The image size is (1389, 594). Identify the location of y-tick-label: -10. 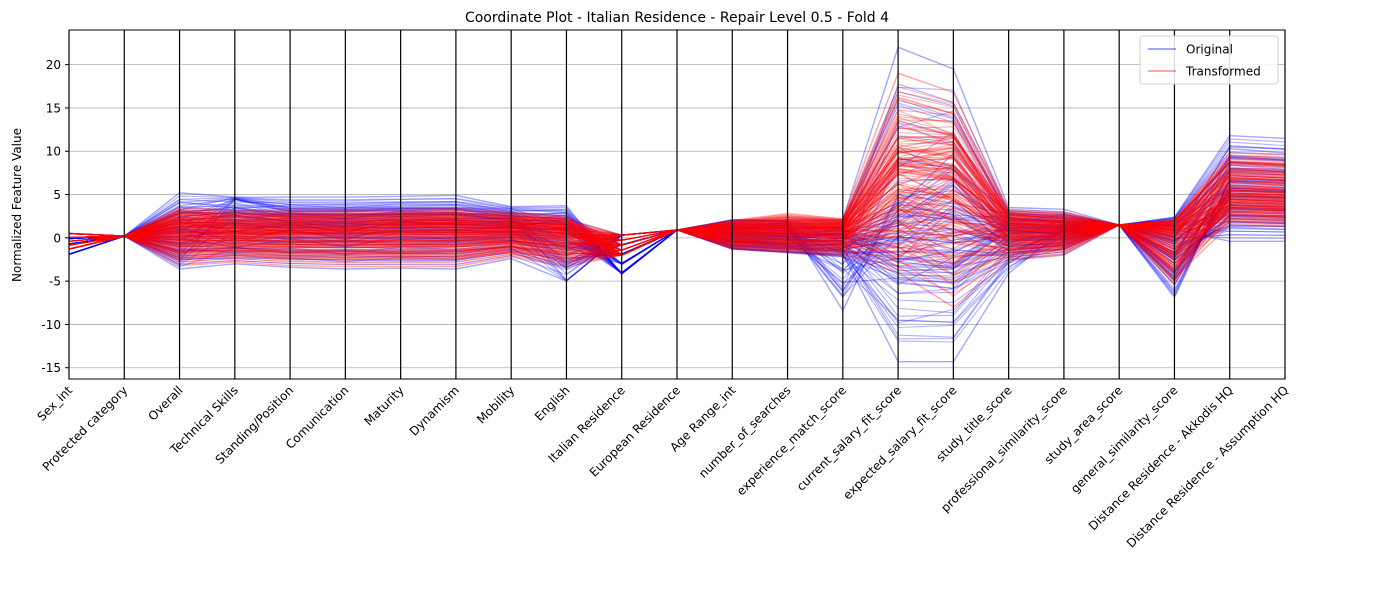
(51, 325).